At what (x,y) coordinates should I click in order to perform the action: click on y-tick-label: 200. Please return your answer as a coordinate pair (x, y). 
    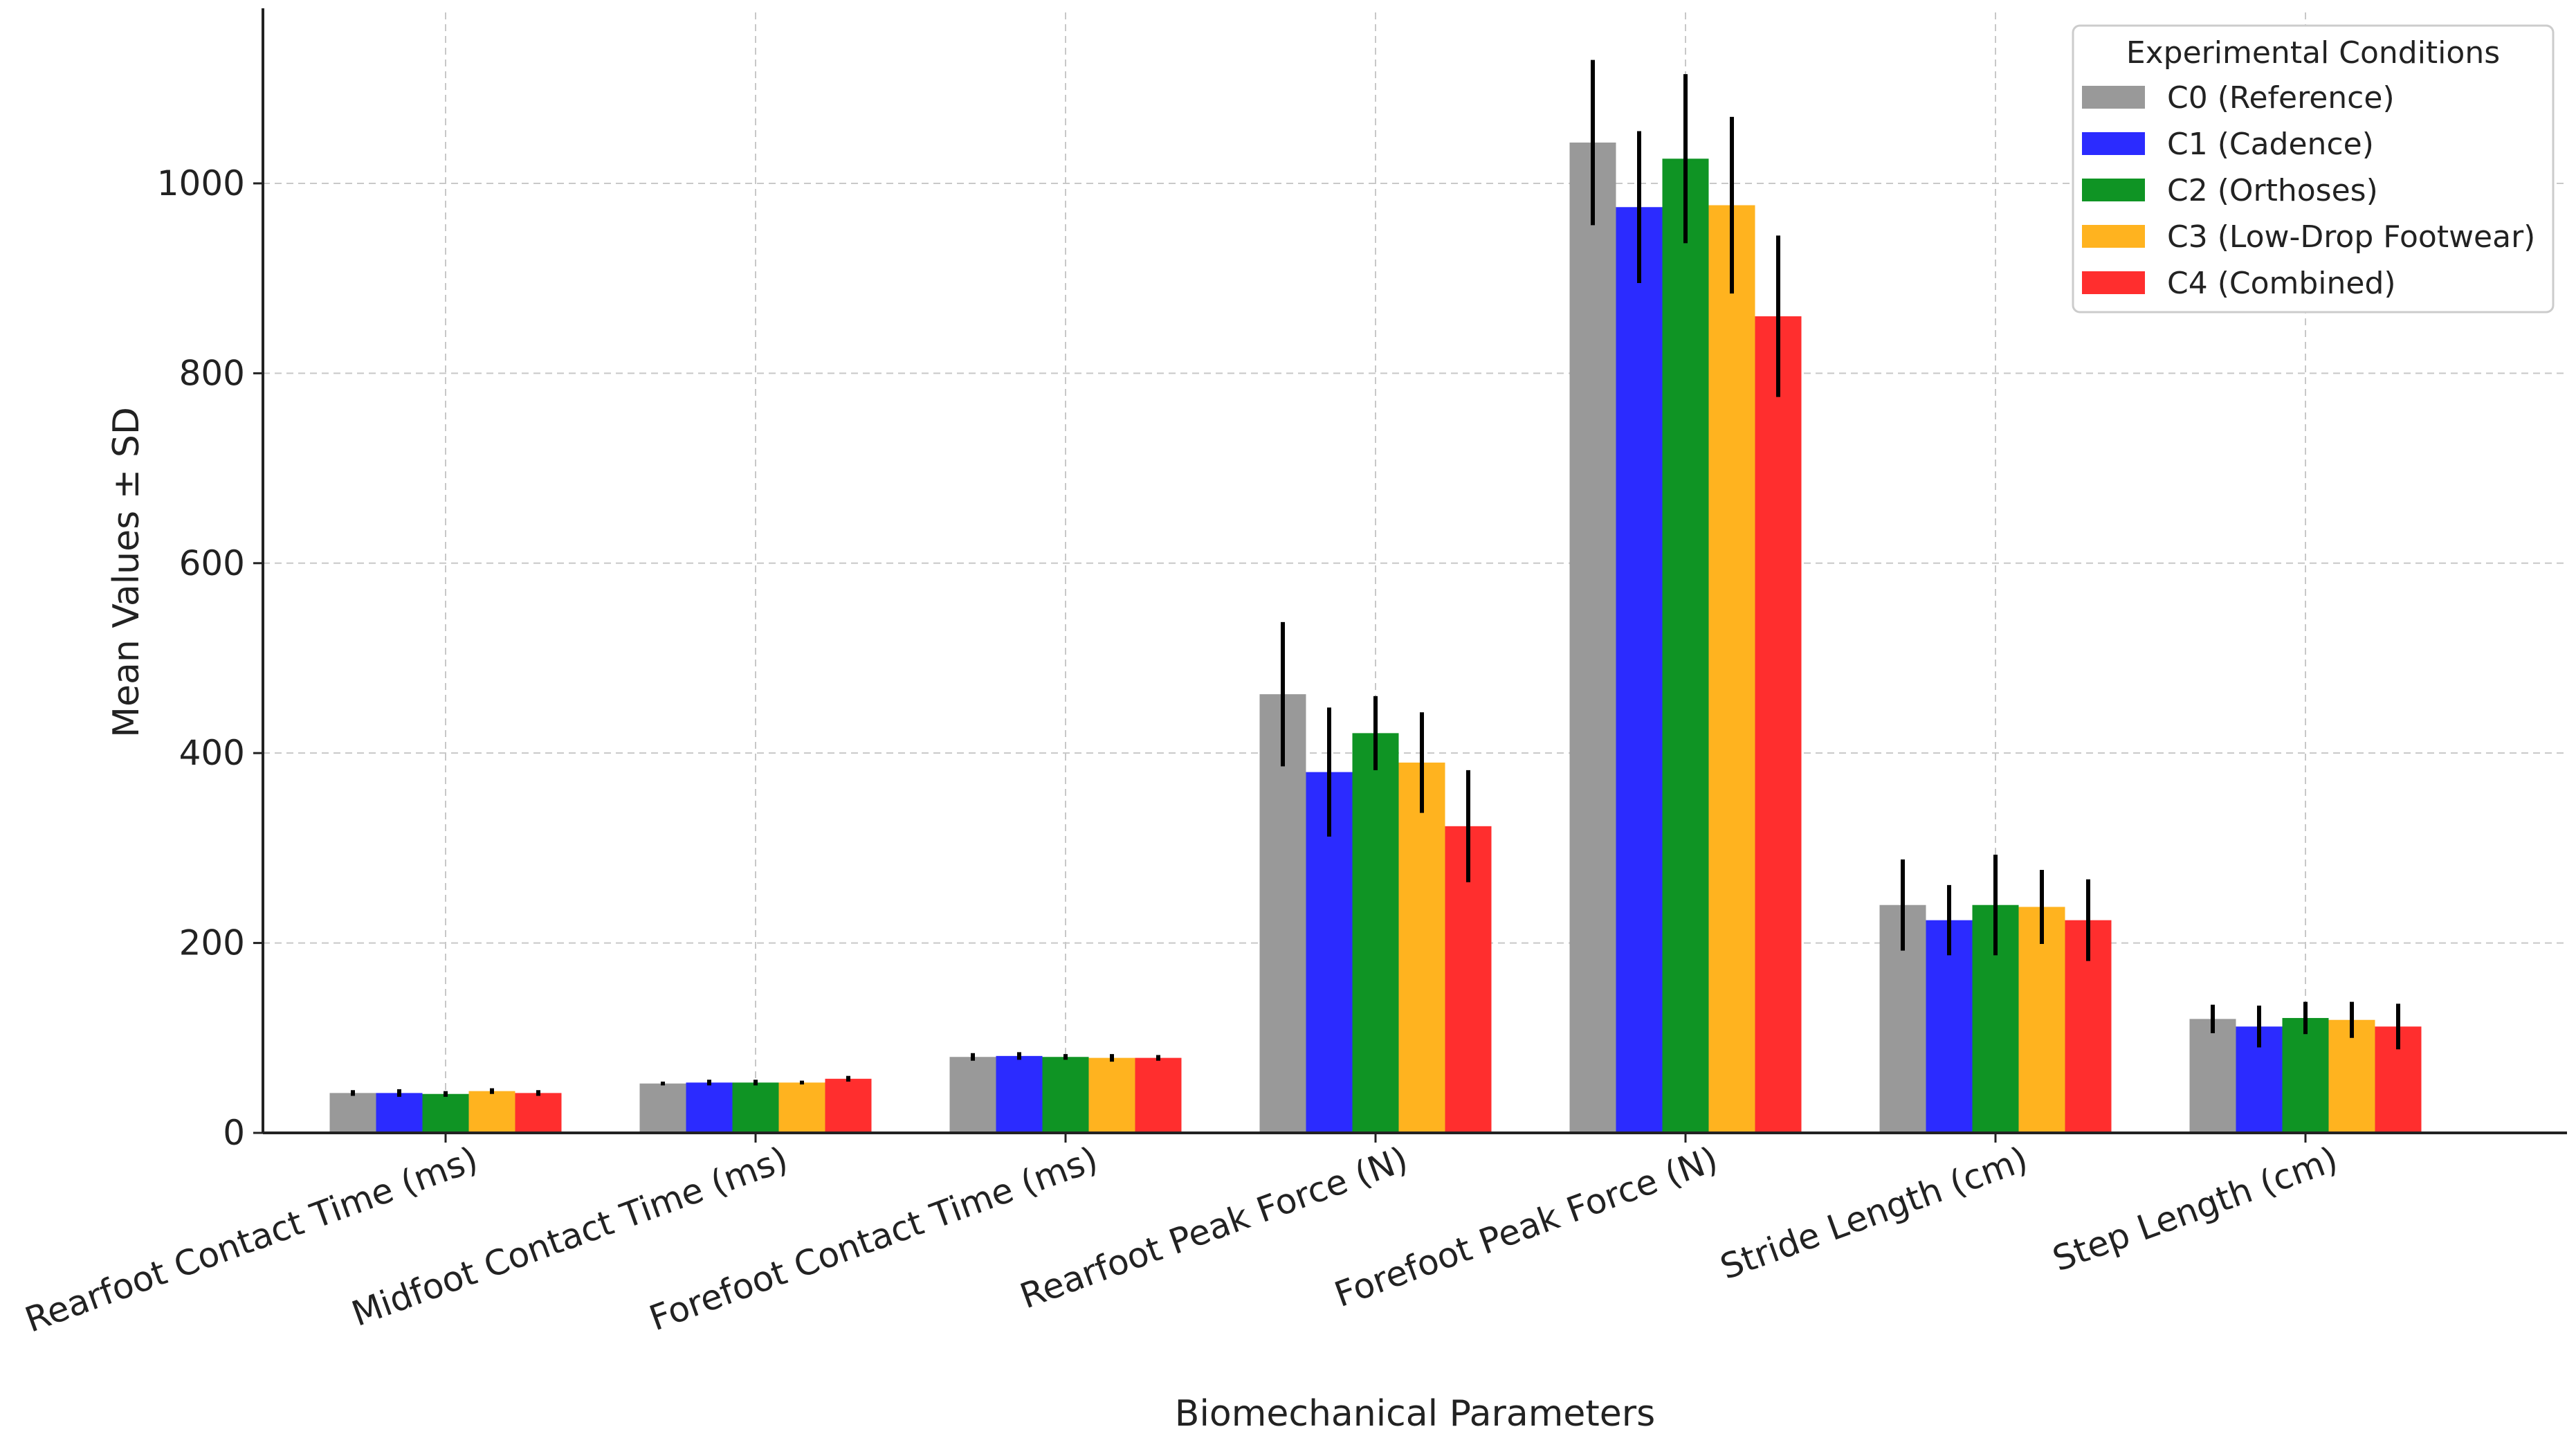
    Looking at the image, I should click on (212, 943).